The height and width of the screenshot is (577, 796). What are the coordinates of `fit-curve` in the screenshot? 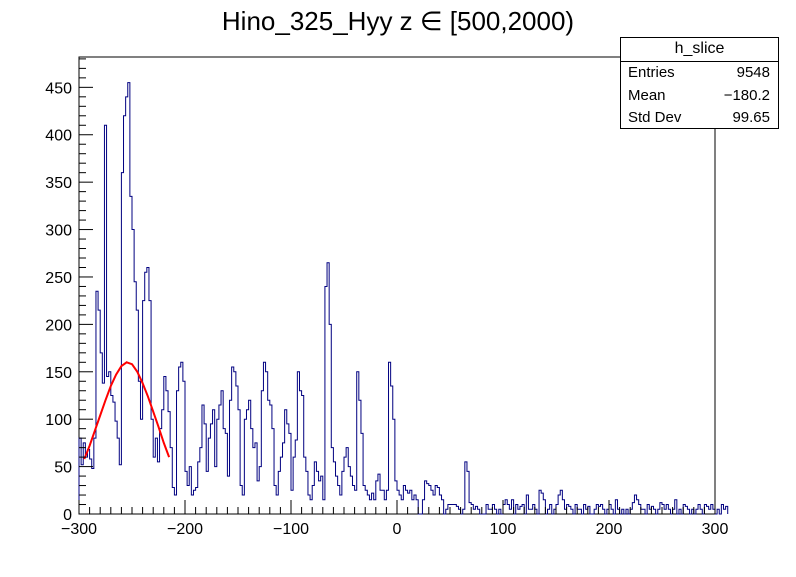 It's located at (127, 410).